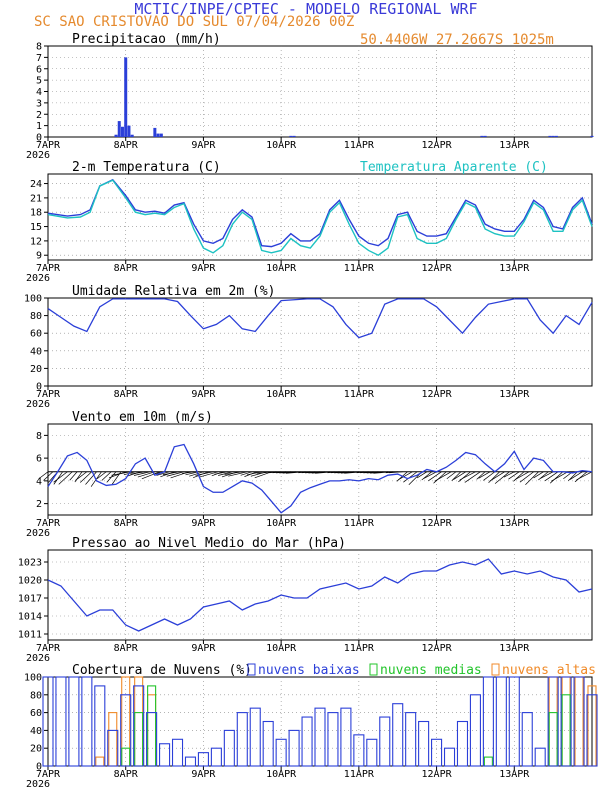 This screenshot has height=792, width=612. I want to click on temp-xtick-label: 10APR, so click(281, 268).